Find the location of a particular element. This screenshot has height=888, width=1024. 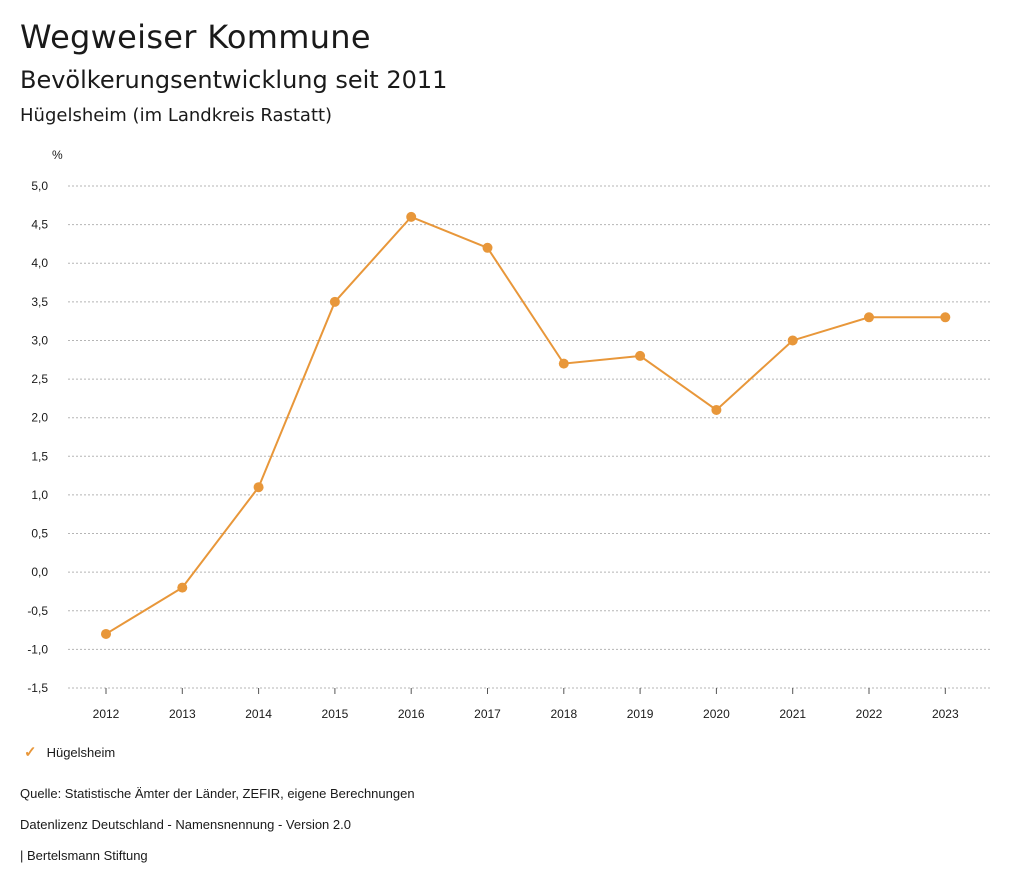

page-subtitle: Bevölkerungsentwicklung seit 2011 is located at coordinates (234, 80).